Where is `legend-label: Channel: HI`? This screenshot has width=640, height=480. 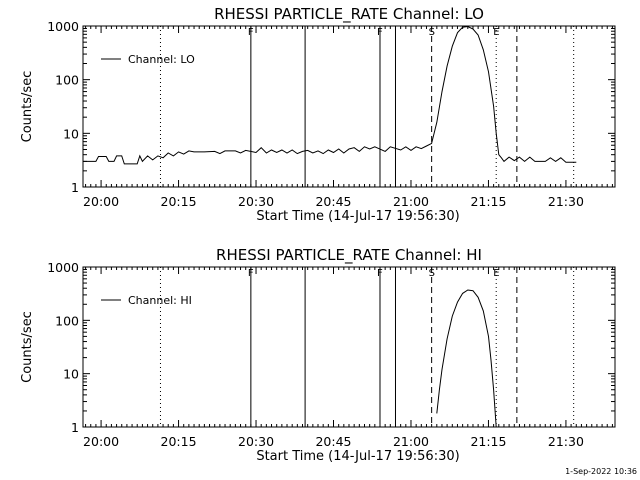
legend-label: Channel: HI is located at coordinates (160, 300).